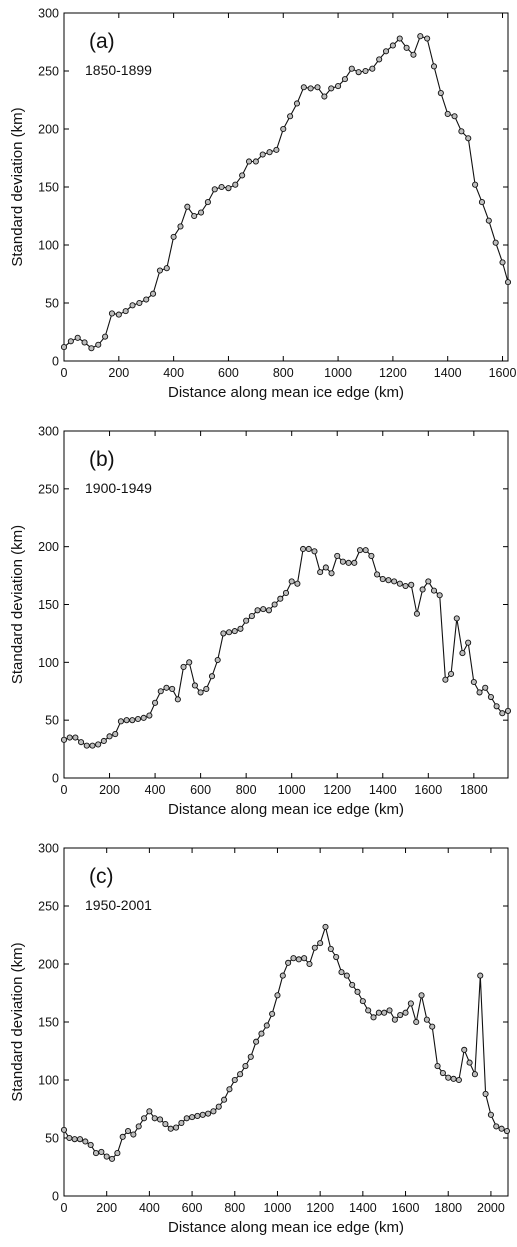 Image resolution: width=517 pixels, height=1247 pixels. What do you see at coordinates (109, 790) in the screenshot?
I see `x-tick-label: 200` at bounding box center [109, 790].